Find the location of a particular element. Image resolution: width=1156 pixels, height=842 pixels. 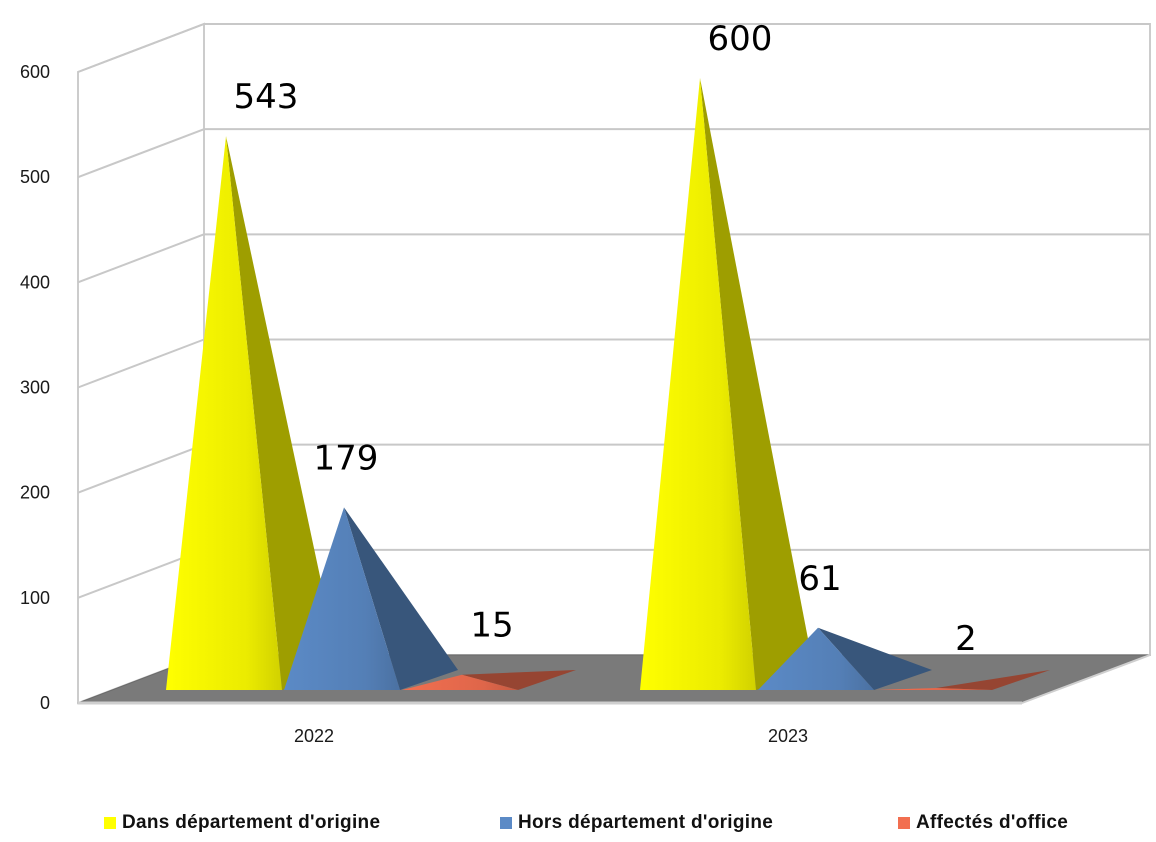

y-tick-label: 200 is located at coordinates (35, 493).